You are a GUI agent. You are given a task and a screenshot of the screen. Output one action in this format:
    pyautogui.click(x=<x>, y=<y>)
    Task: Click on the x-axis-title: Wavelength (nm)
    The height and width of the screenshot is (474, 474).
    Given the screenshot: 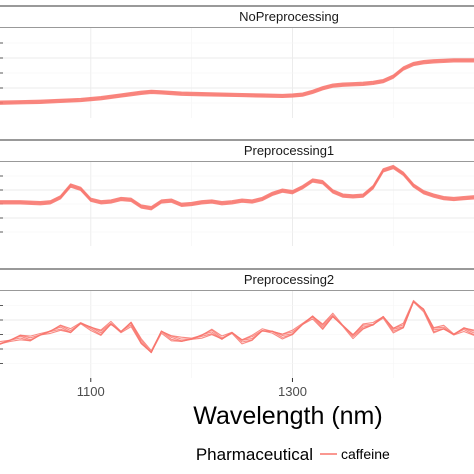 What is the action you would take?
    pyautogui.click(x=287, y=416)
    